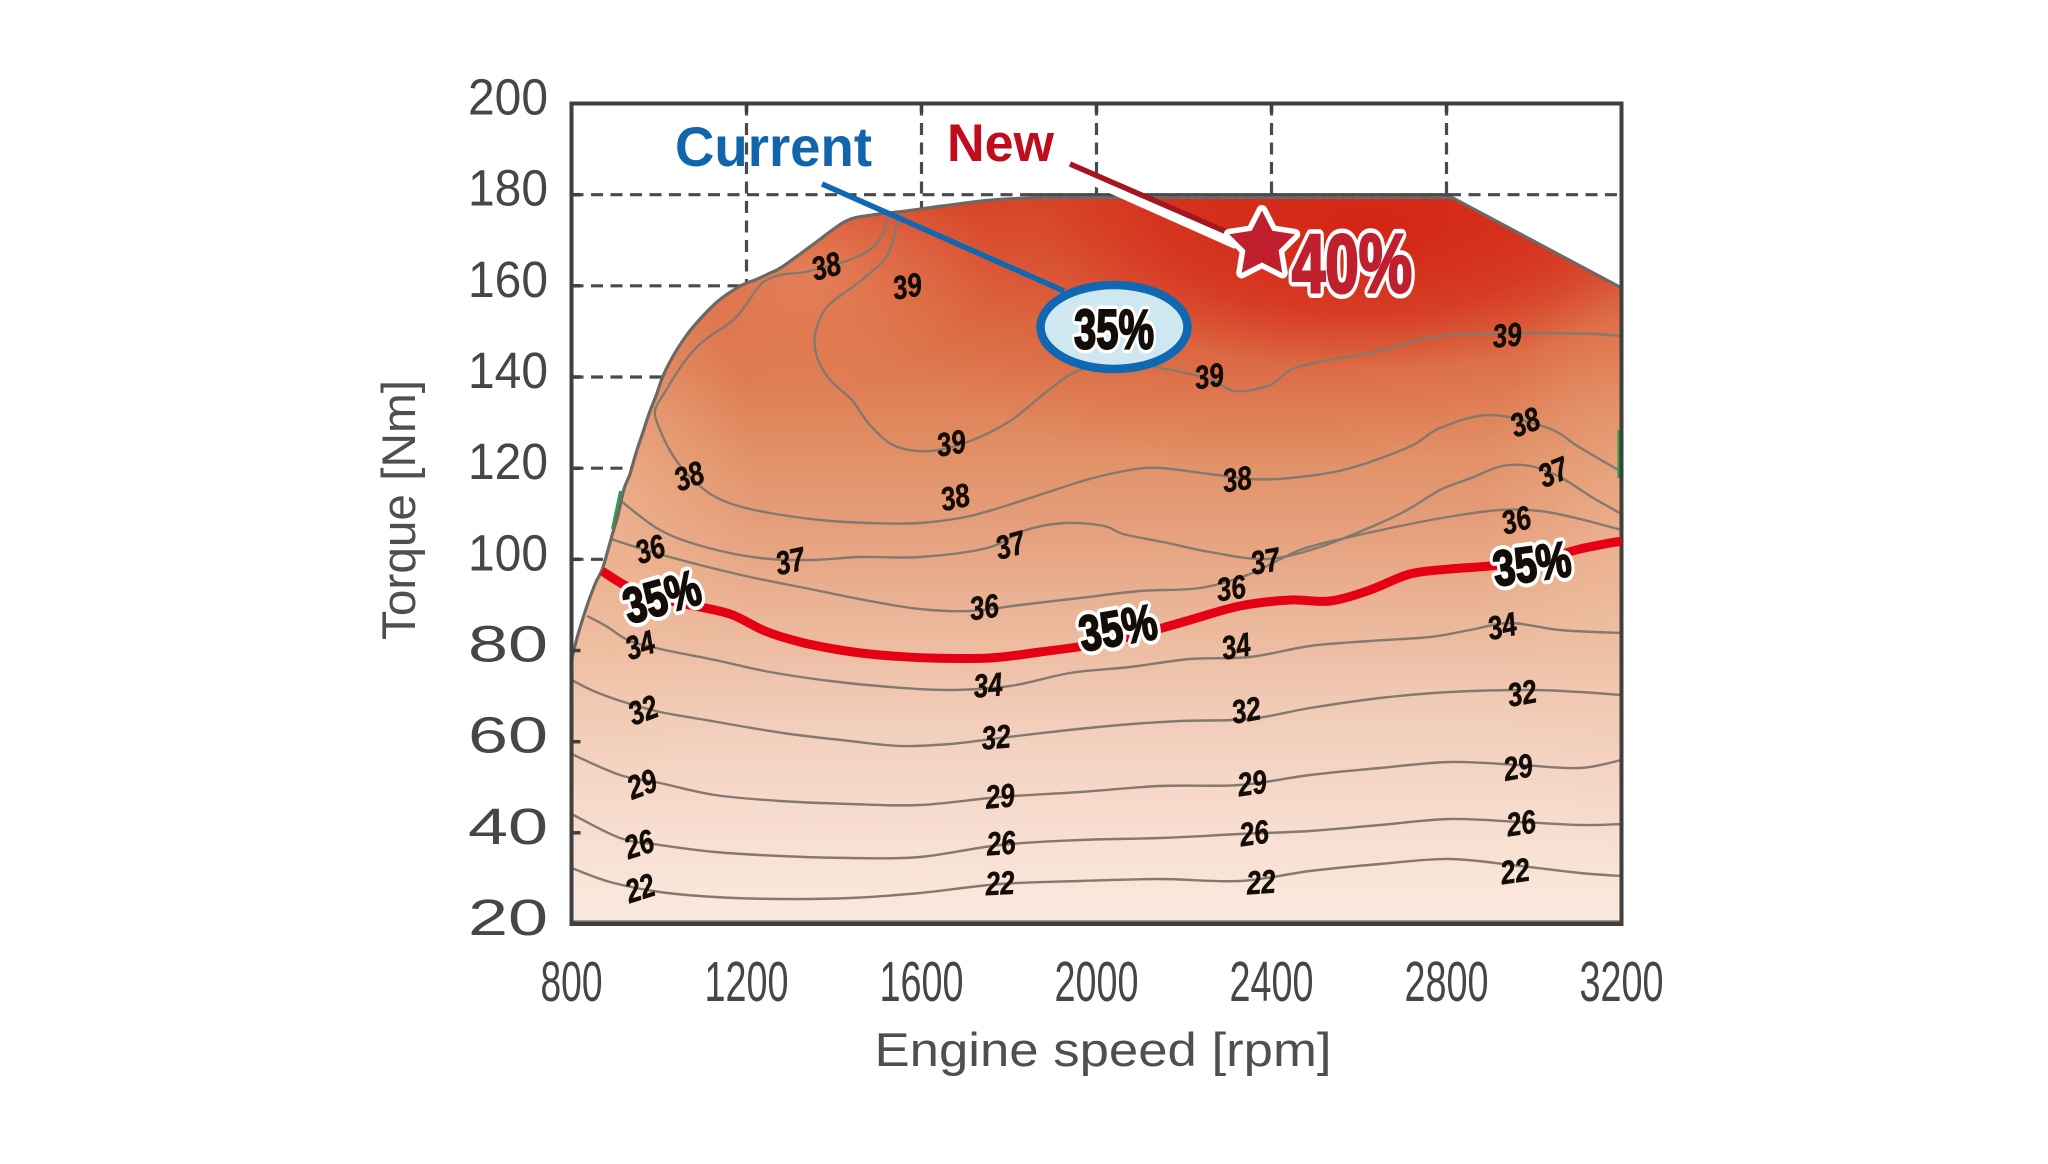  I want to click on svg-text: 140, so click(508, 370).